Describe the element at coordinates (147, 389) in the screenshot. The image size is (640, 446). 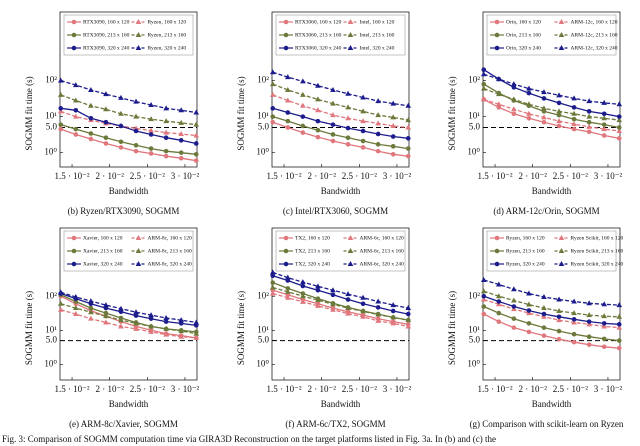
I see `x-tick-label: 2.5 · 10⁻²` at that location.